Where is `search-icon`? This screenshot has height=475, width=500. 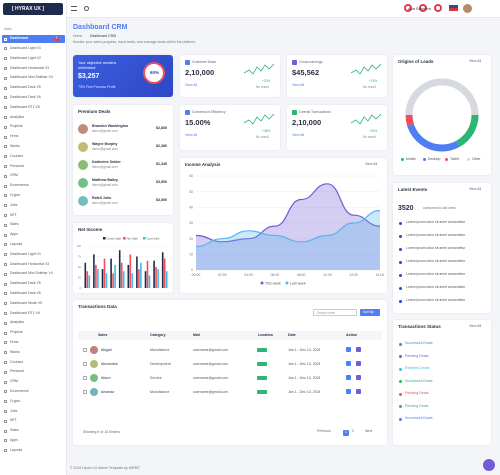 search-icon is located at coordinates (86, 8).